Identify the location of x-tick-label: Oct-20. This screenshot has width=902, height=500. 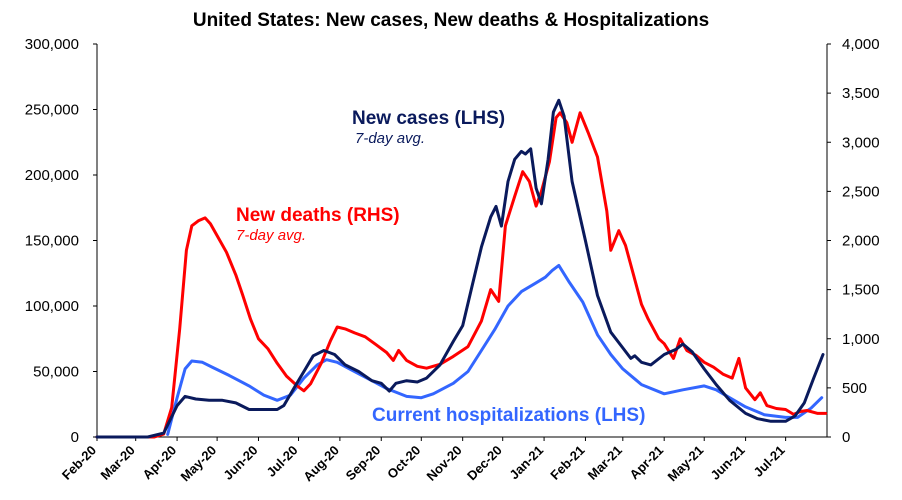
(403, 462).